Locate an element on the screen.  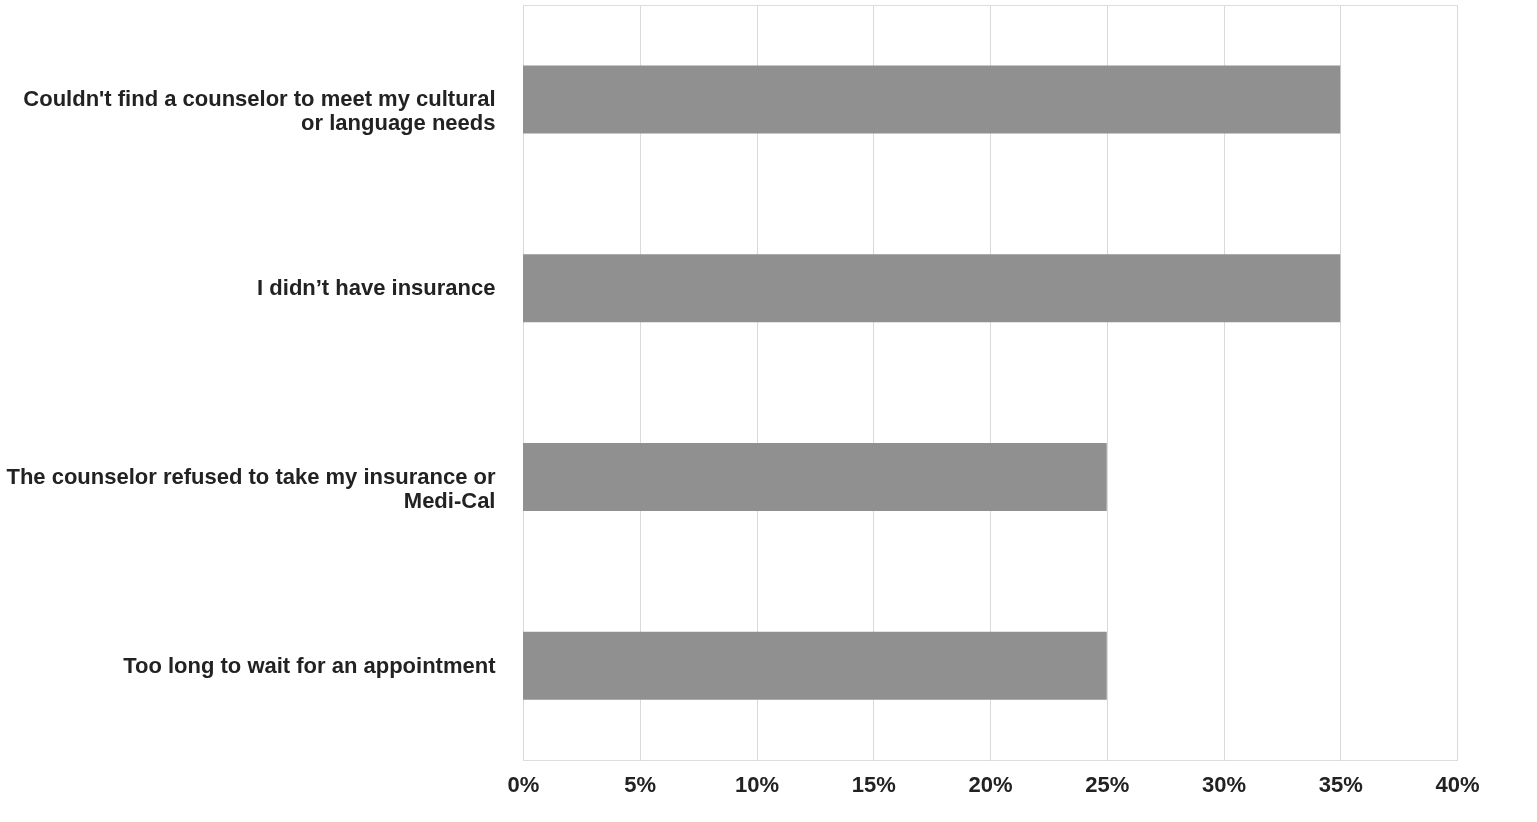
y-tick-label: I didn’t have insurance is located at coordinates (376, 288).